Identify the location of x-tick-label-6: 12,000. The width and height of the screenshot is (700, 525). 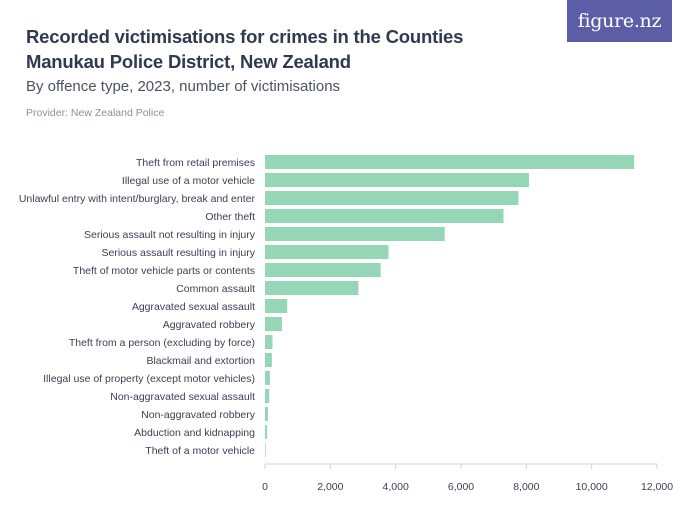
(657, 487).